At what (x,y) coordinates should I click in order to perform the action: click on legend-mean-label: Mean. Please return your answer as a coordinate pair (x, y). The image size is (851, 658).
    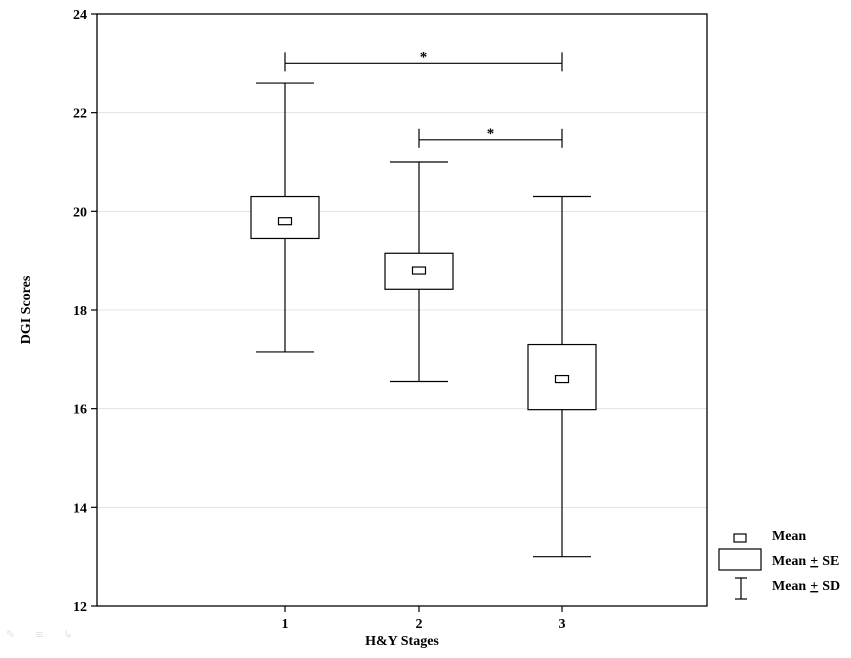
    Looking at the image, I should click on (789, 536).